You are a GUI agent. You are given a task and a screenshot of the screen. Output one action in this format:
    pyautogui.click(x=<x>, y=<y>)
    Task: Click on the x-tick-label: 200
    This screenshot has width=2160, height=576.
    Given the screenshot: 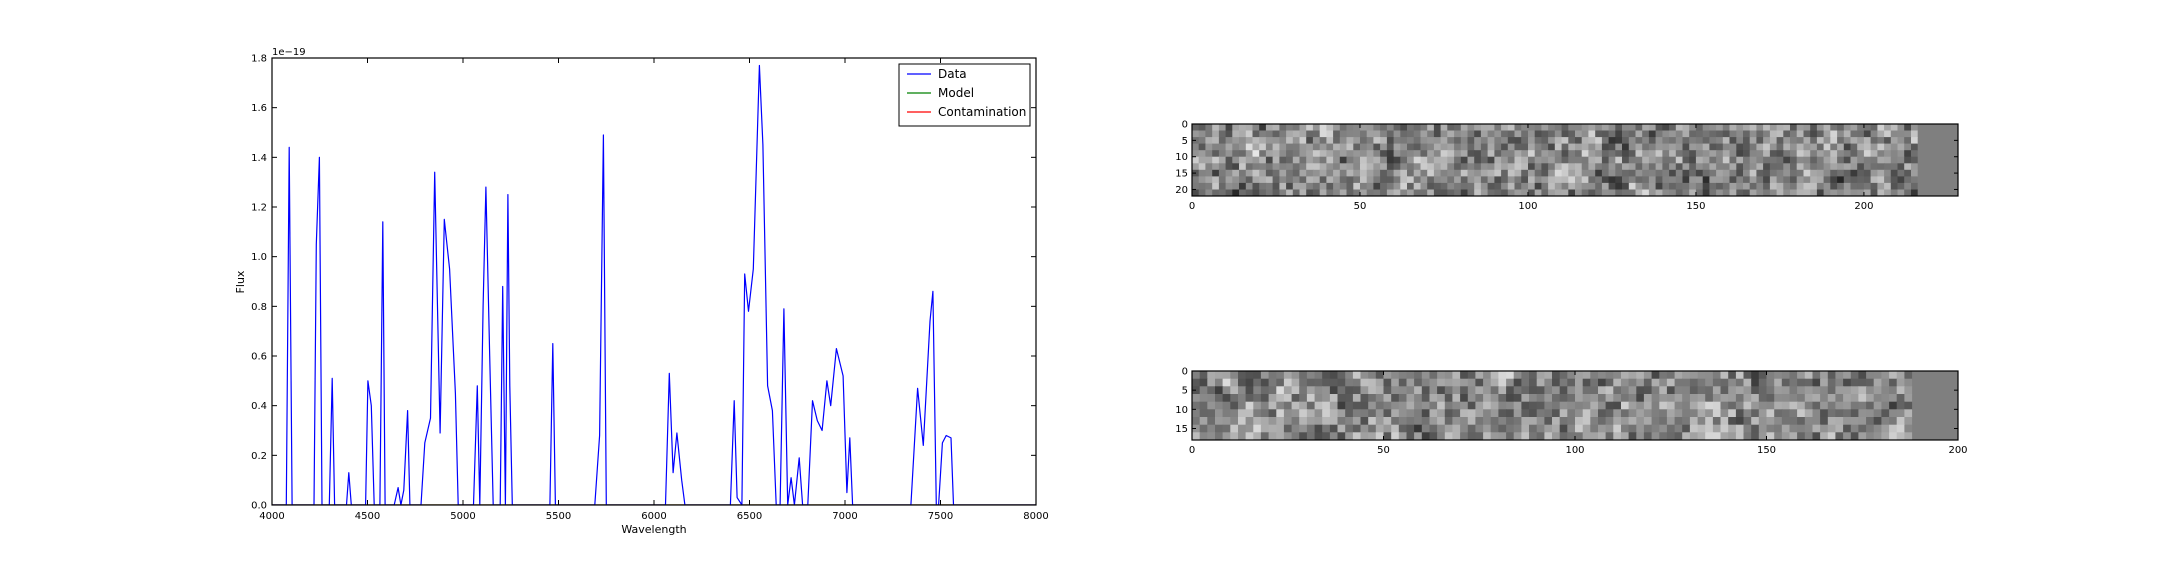 What is the action you would take?
    pyautogui.click(x=1863, y=206)
    